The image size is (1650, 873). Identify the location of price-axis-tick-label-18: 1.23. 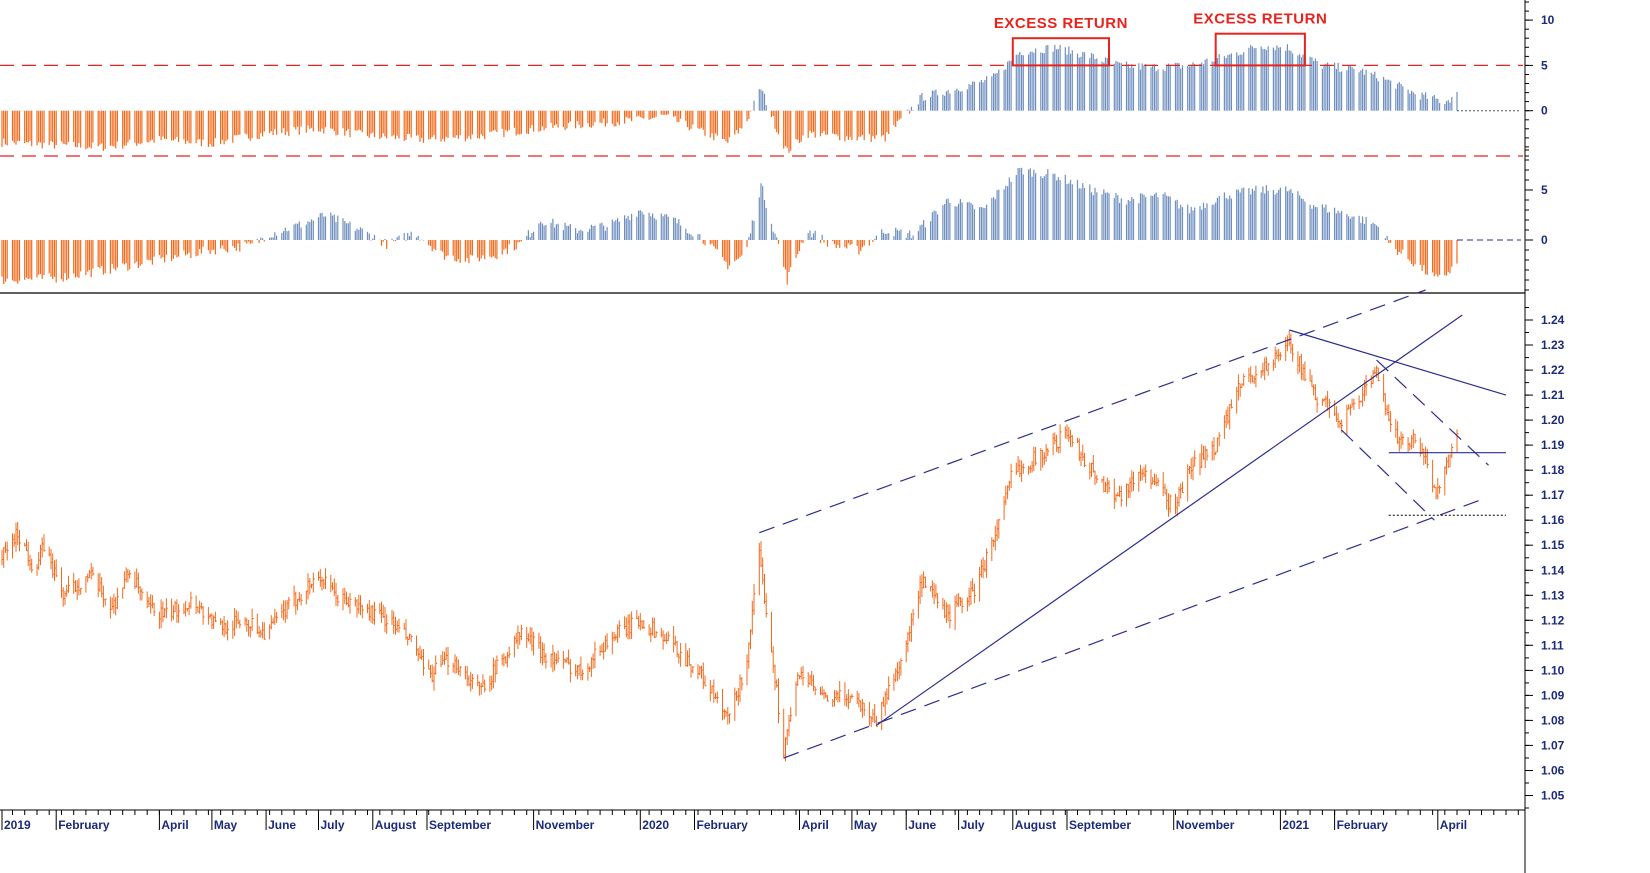
(1553, 345).